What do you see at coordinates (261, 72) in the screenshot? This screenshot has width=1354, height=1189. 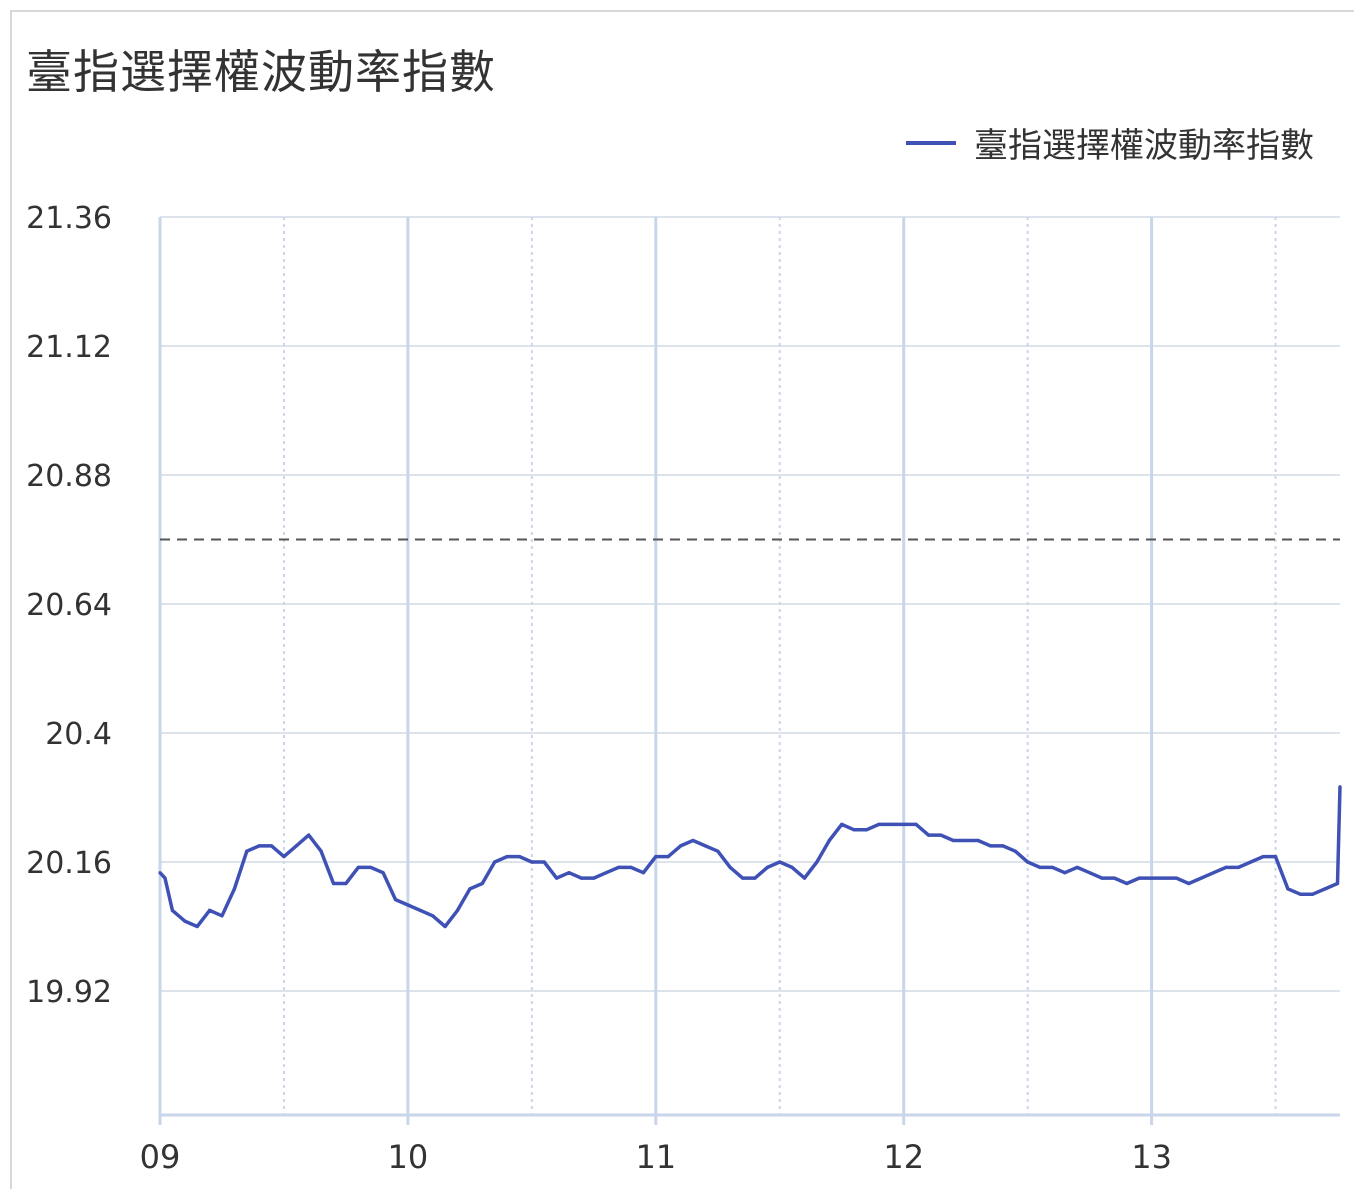 I see `chart-title: 臺指選擇權波動率指數` at bounding box center [261, 72].